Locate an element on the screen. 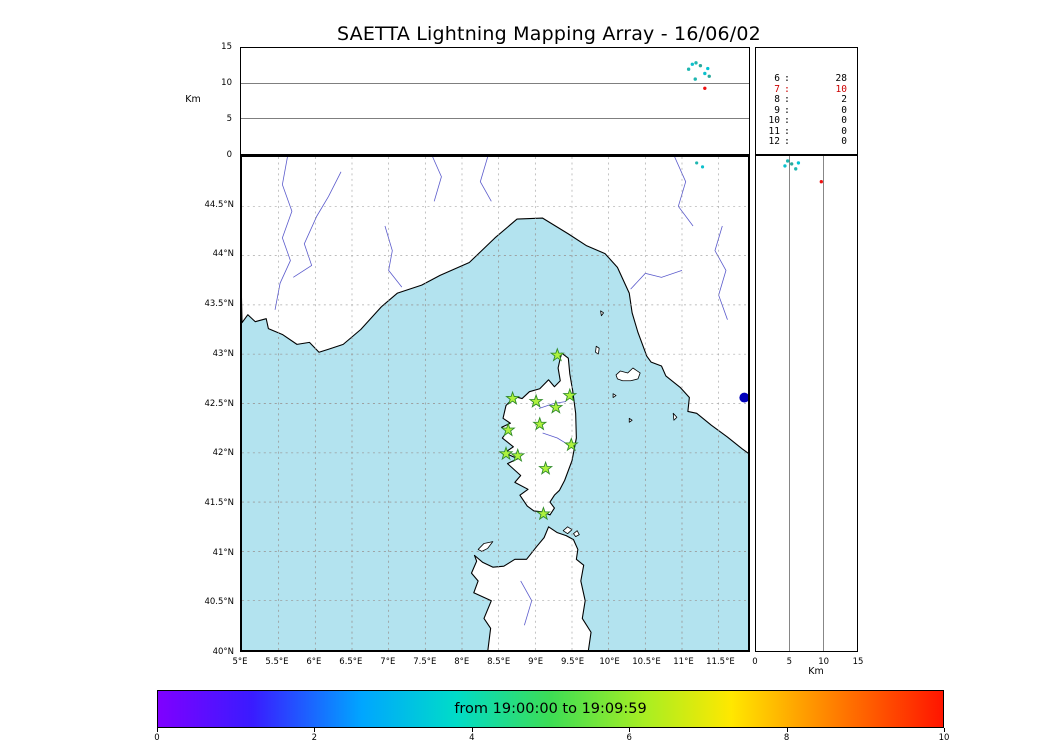 Image resolution: width=1050 pixels, height=750 pixels. longitude-tick-label: 10°E is located at coordinates (609, 662).